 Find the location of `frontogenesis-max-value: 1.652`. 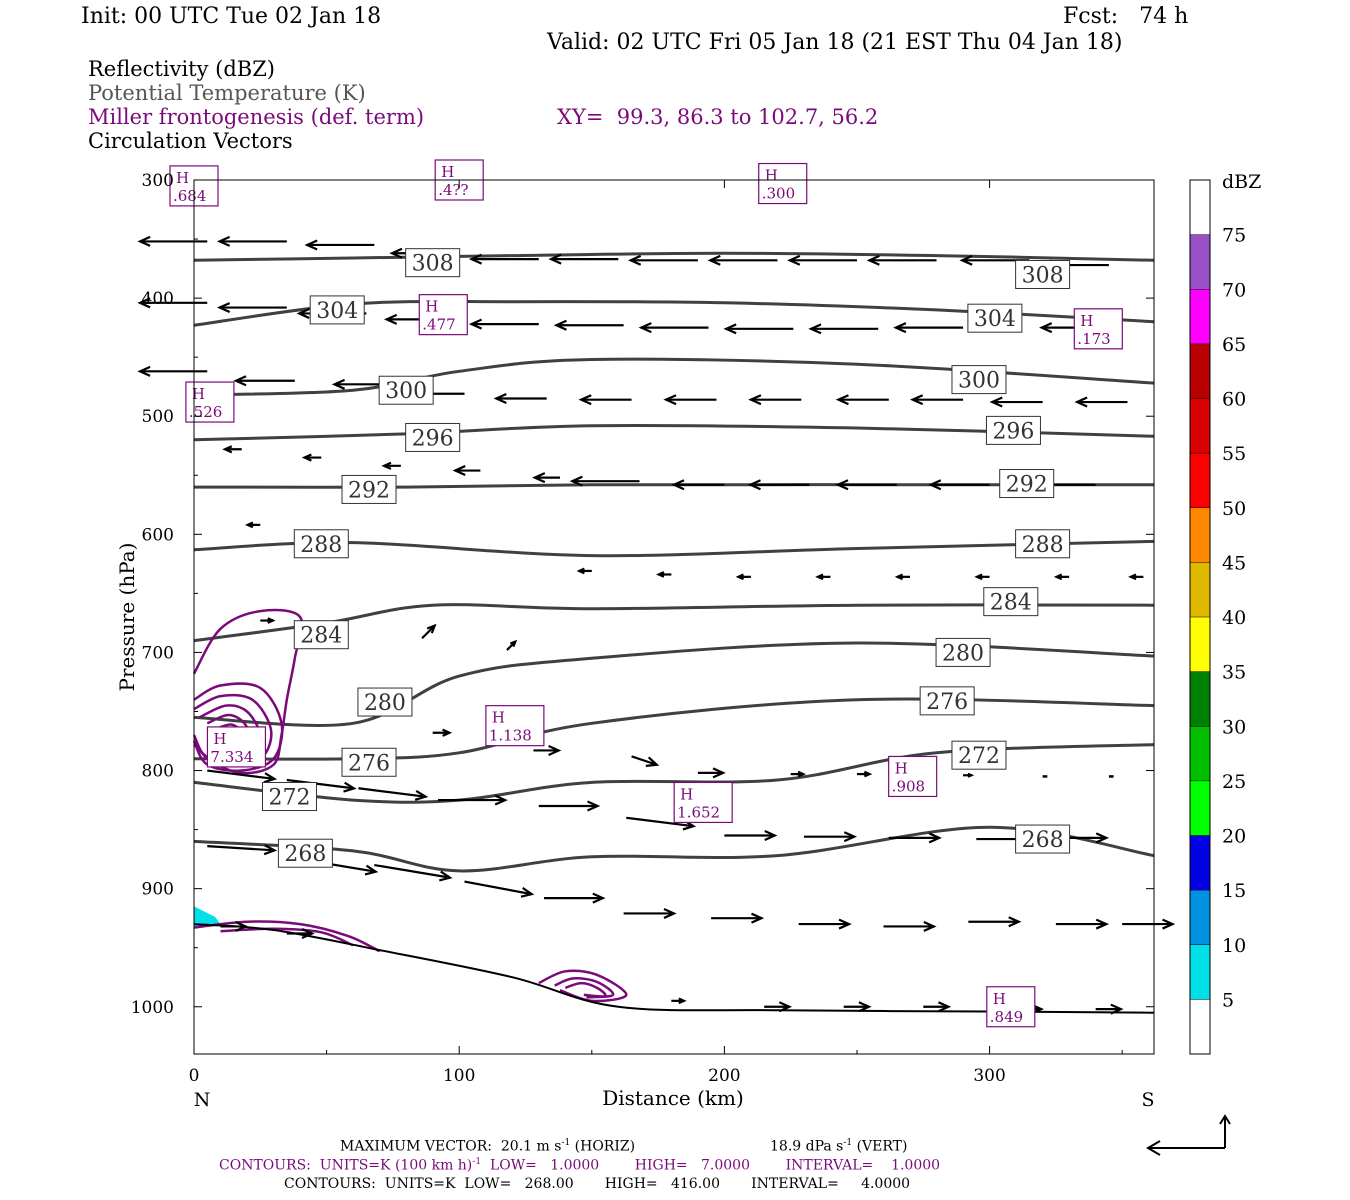

frontogenesis-max-value: 1.652 is located at coordinates (698, 812).